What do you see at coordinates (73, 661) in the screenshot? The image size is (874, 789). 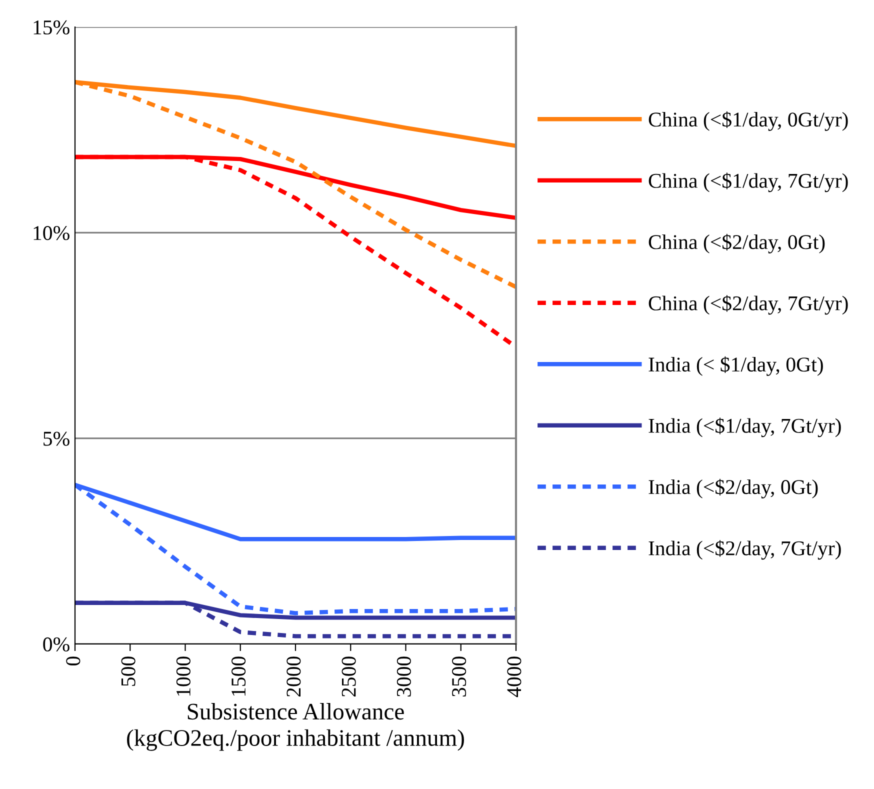 I see `x-tick-label: 0` at bounding box center [73, 661].